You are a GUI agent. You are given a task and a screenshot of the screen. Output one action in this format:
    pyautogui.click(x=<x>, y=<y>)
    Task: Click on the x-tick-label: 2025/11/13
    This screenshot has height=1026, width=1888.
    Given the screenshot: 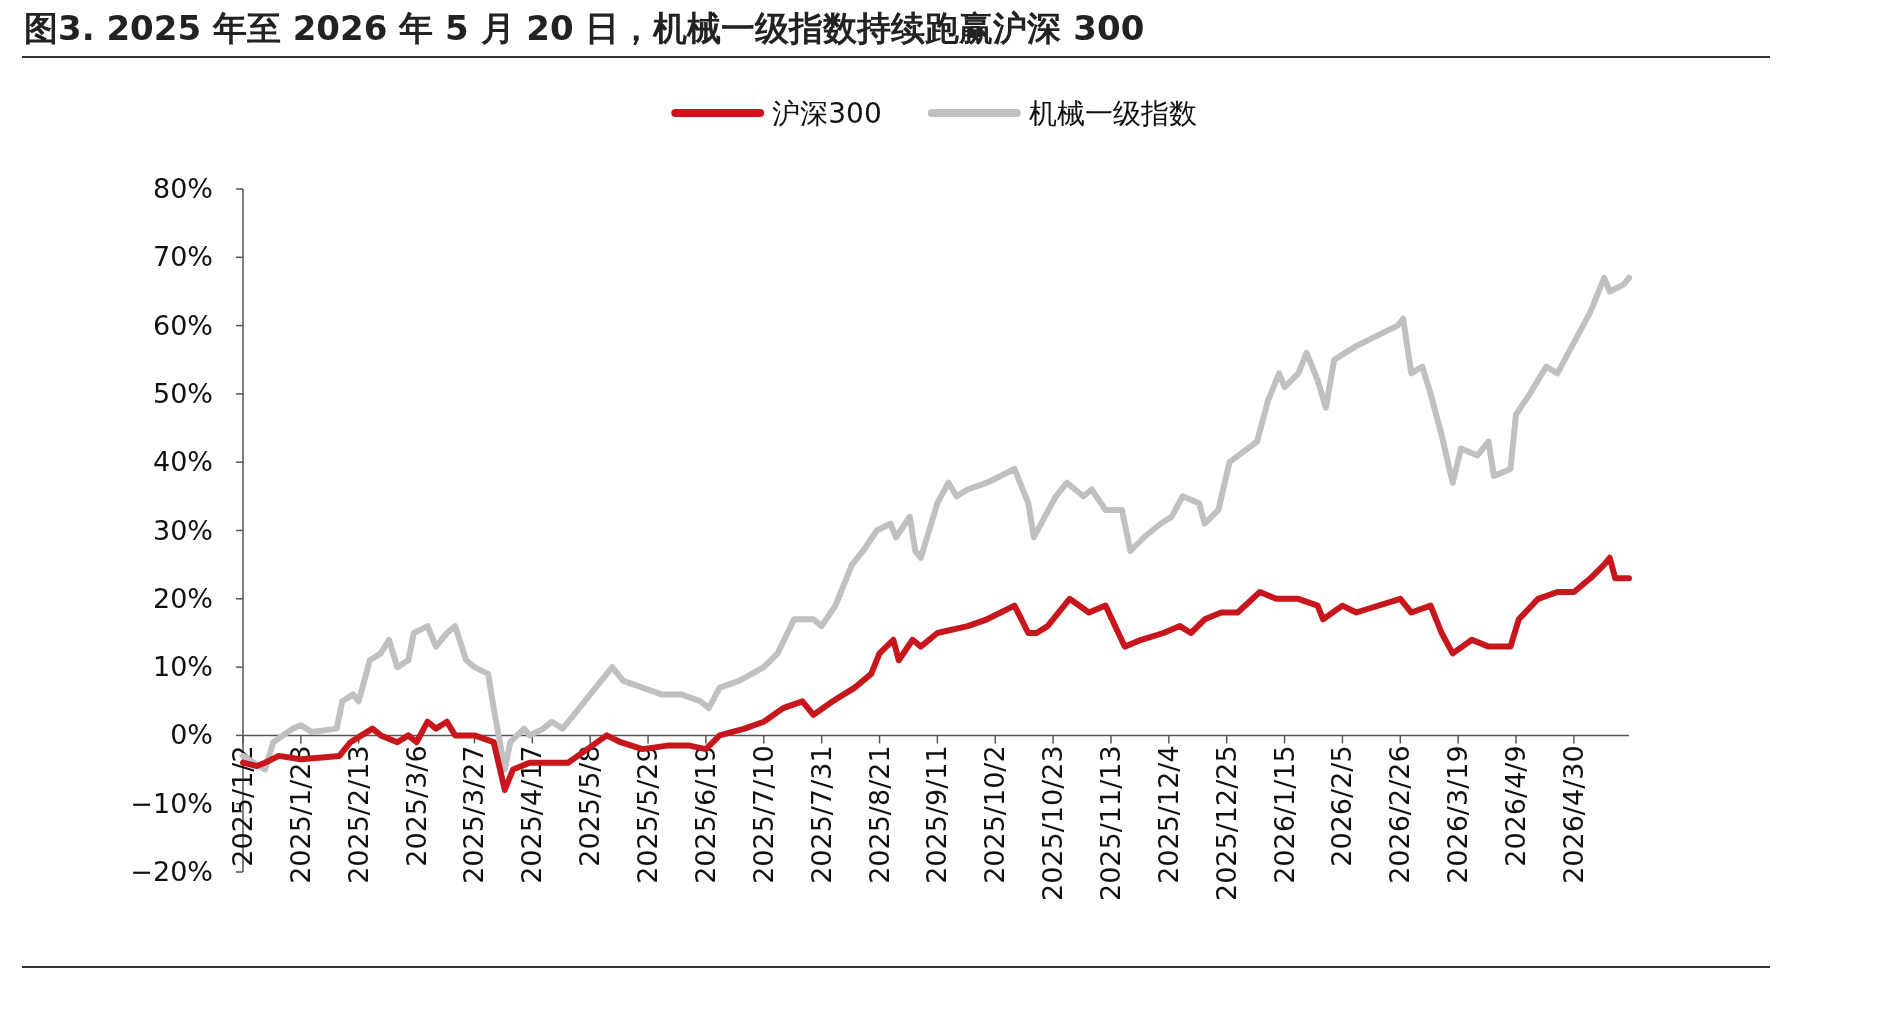 What is the action you would take?
    pyautogui.click(x=1110, y=823)
    